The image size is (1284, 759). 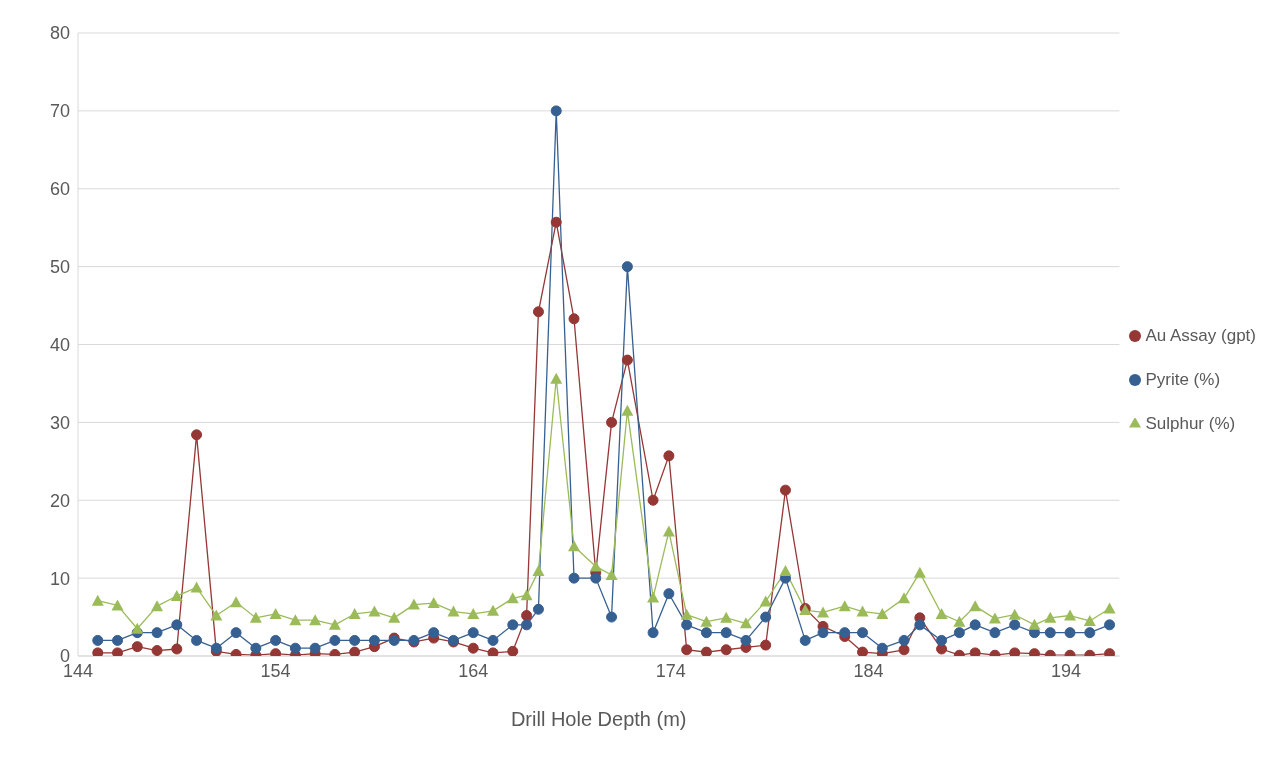 What do you see at coordinates (59, 578) in the screenshot?
I see `y-tick-label: 10` at bounding box center [59, 578].